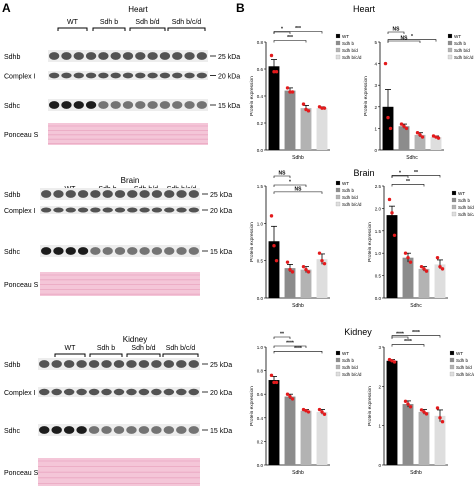  What do you see at coordinates (378, 253) in the screenshot?
I see `y-tick-label: 1.0` at bounding box center [378, 253].